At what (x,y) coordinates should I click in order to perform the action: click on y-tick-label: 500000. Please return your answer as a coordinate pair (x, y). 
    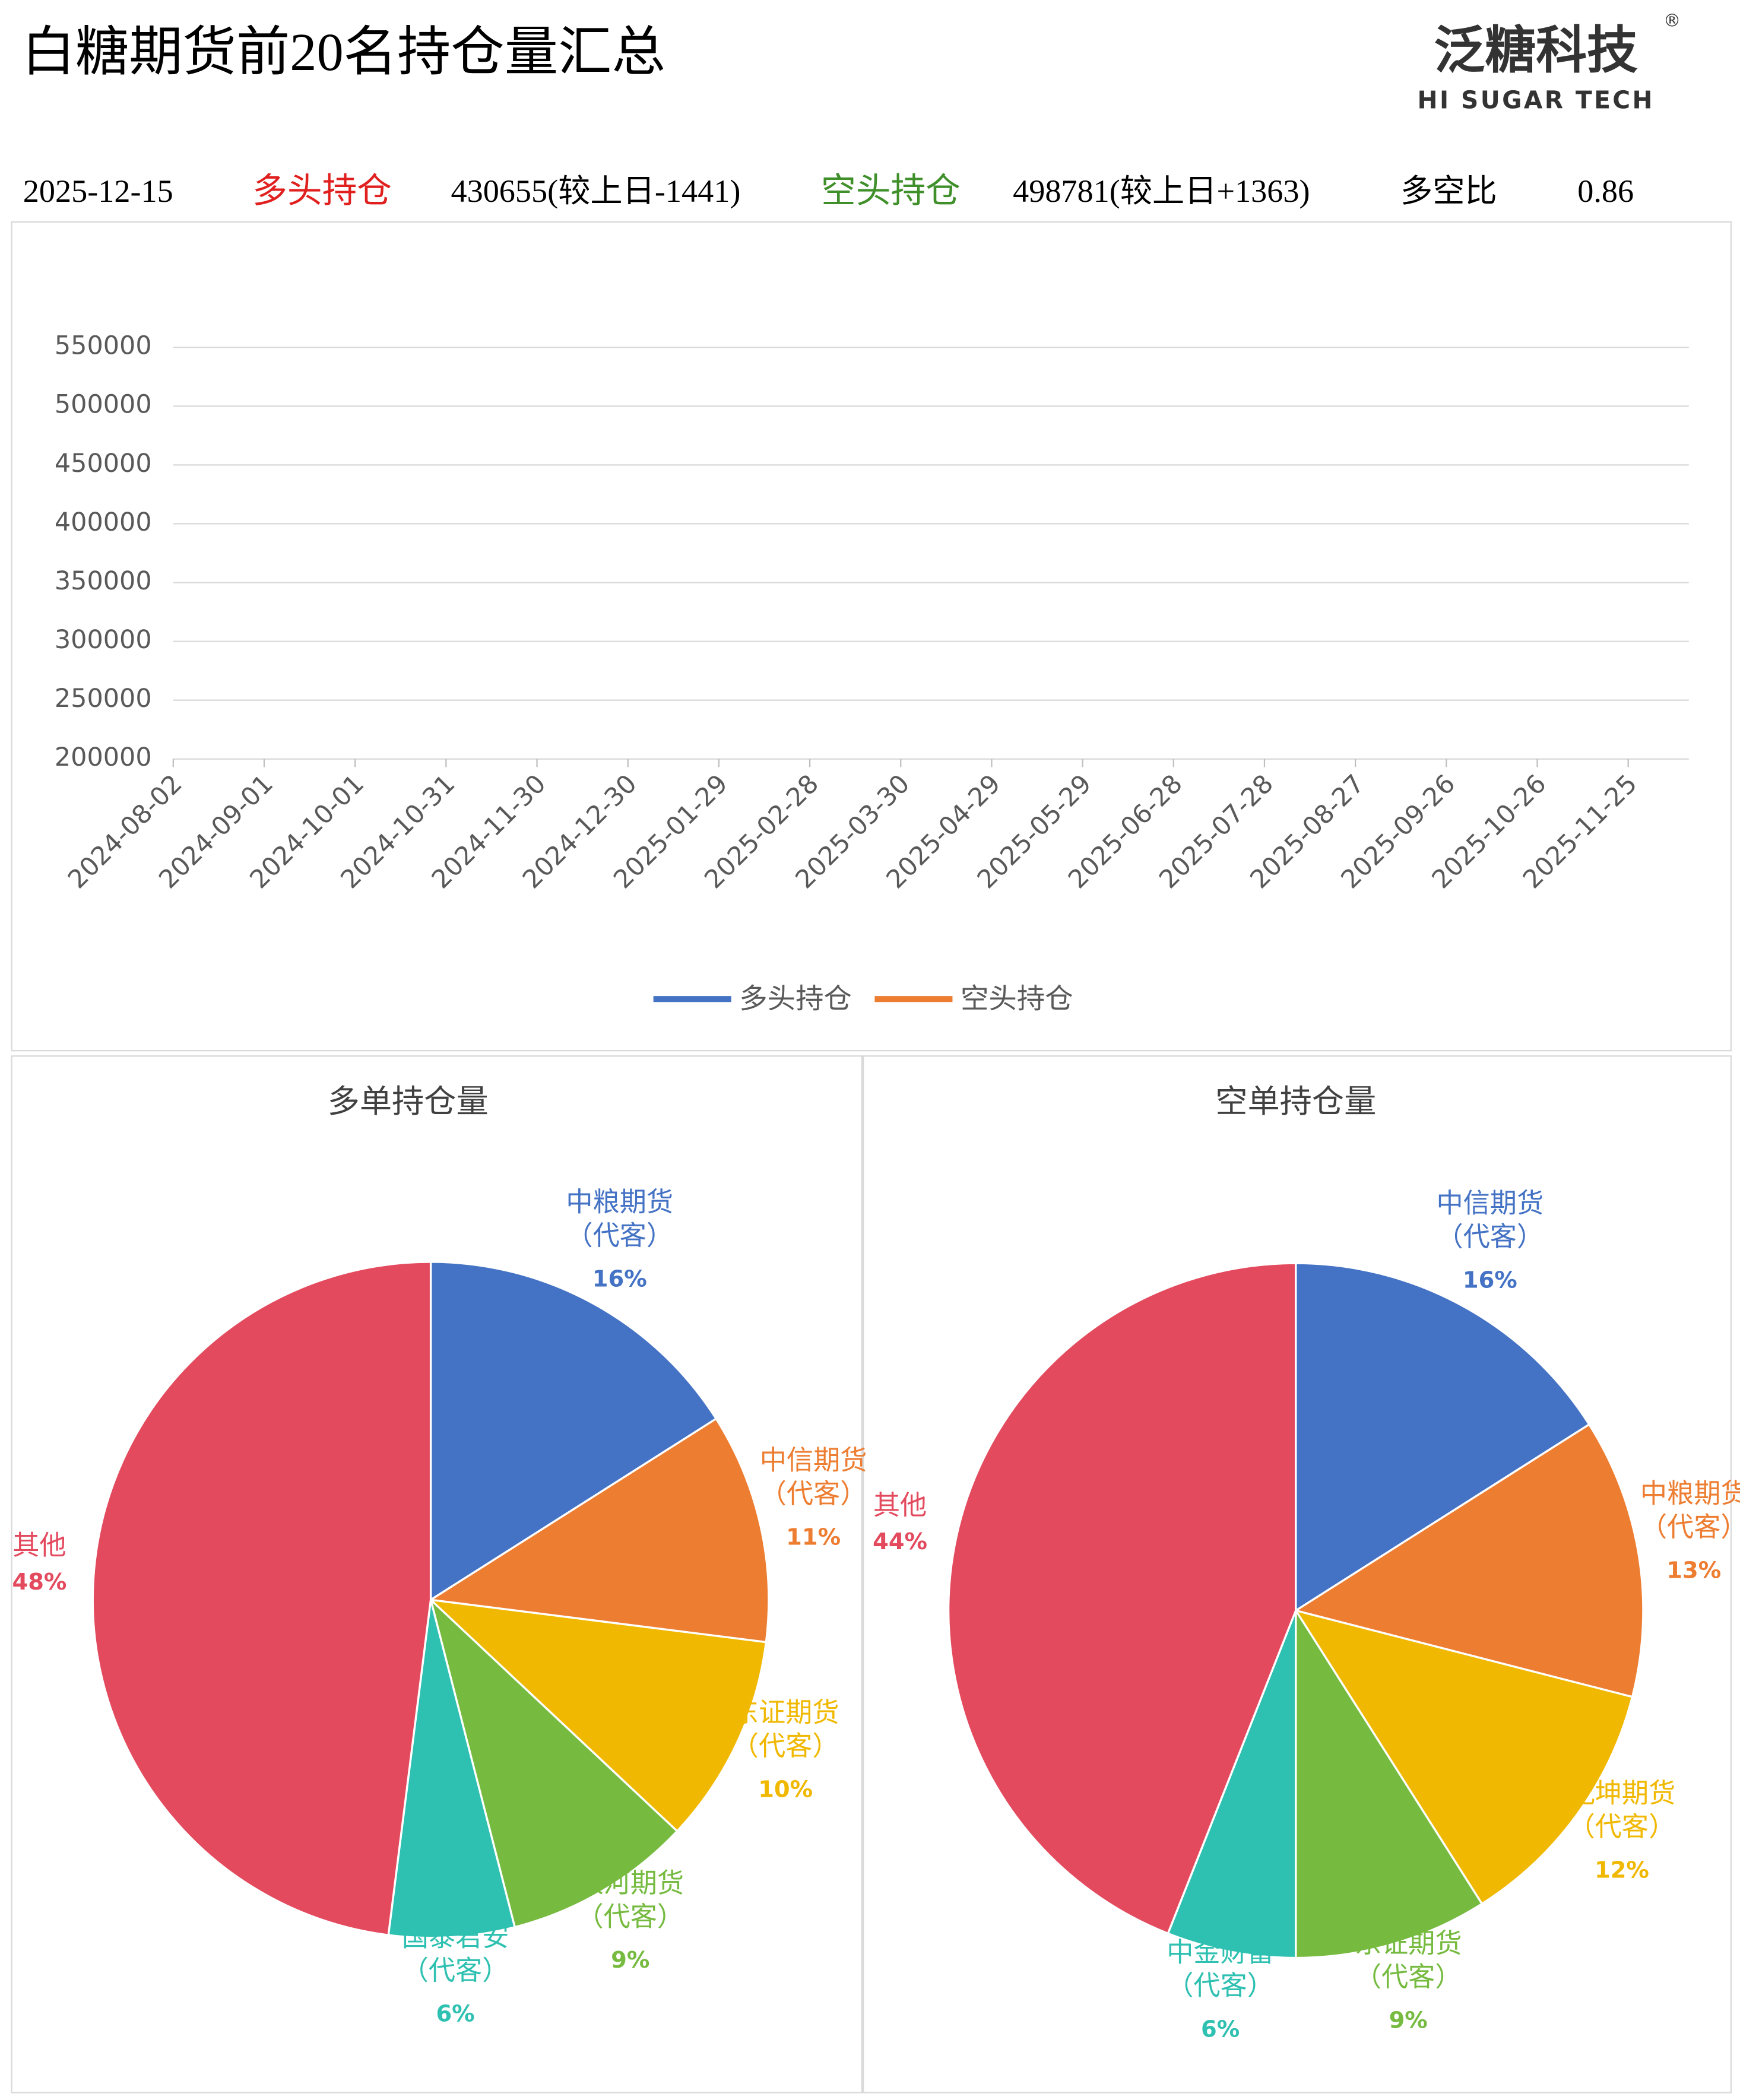
    Looking at the image, I should click on (103, 405).